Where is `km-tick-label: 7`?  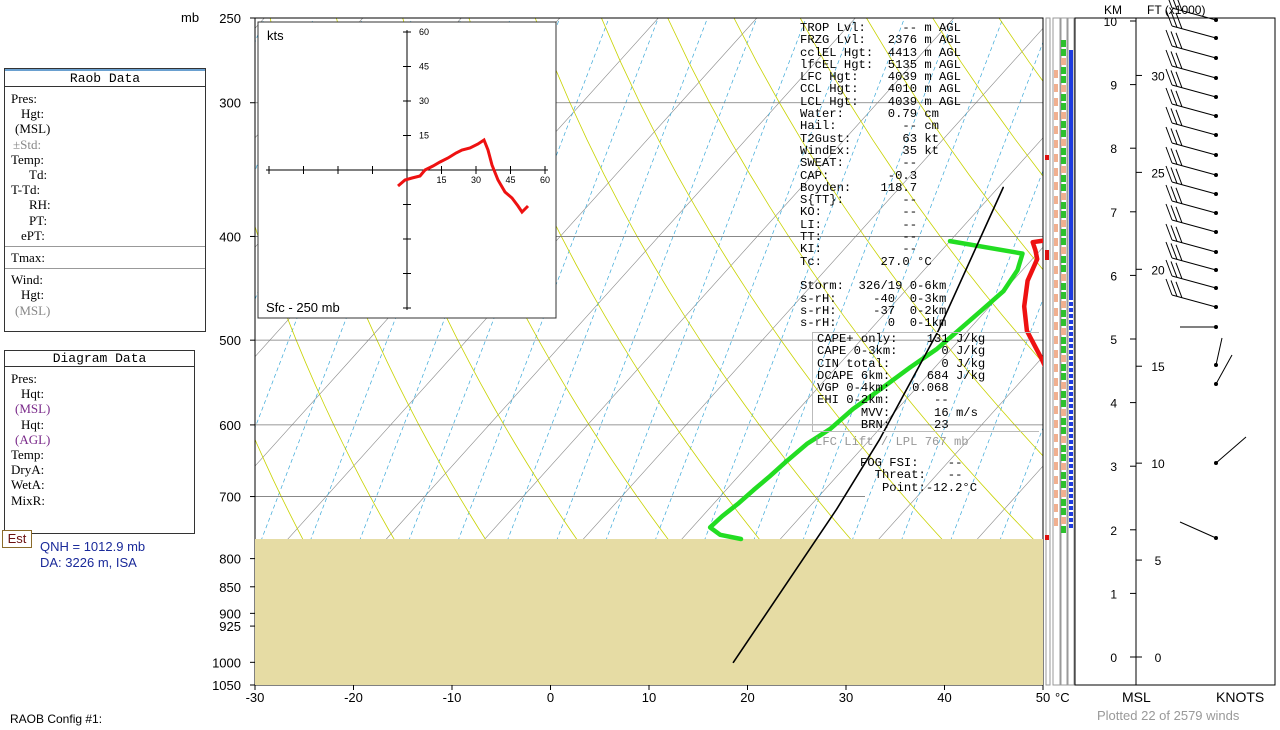
km-tick-label: 7 is located at coordinates (1113, 213).